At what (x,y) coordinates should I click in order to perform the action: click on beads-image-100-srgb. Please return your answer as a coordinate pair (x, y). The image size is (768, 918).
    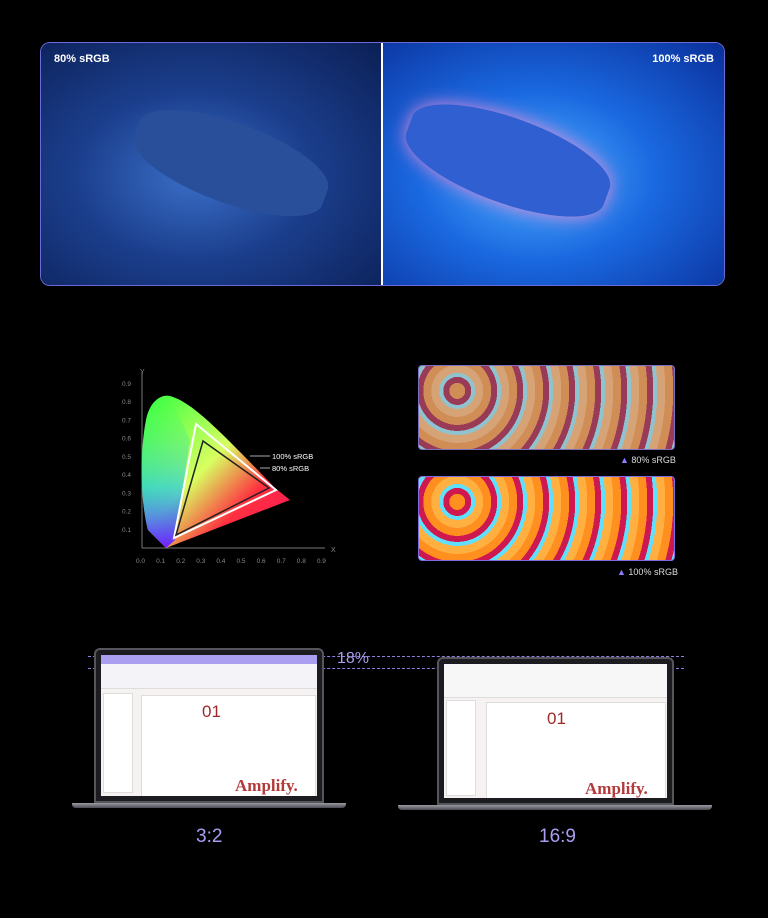
    Looking at the image, I should click on (546, 518).